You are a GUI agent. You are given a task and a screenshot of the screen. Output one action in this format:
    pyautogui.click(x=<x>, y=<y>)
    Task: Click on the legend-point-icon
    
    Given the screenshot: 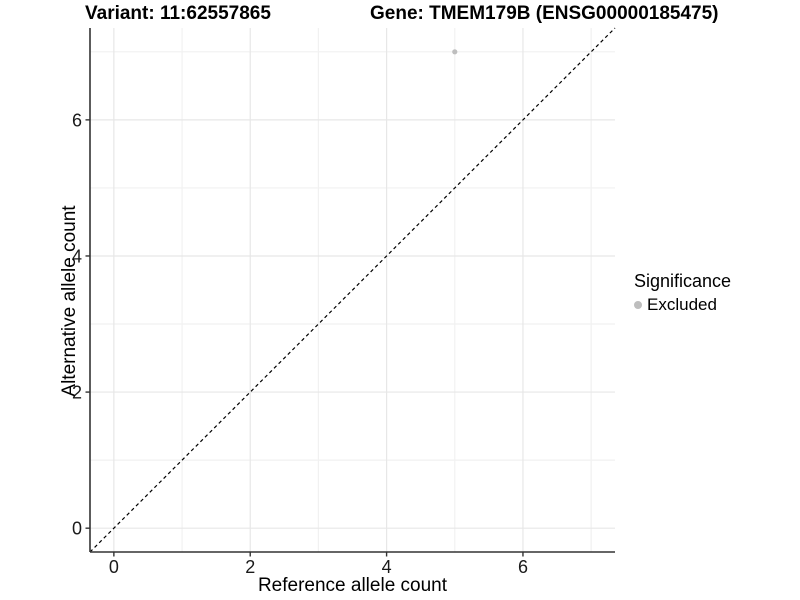 What is the action you would take?
    pyautogui.click(x=638, y=305)
    